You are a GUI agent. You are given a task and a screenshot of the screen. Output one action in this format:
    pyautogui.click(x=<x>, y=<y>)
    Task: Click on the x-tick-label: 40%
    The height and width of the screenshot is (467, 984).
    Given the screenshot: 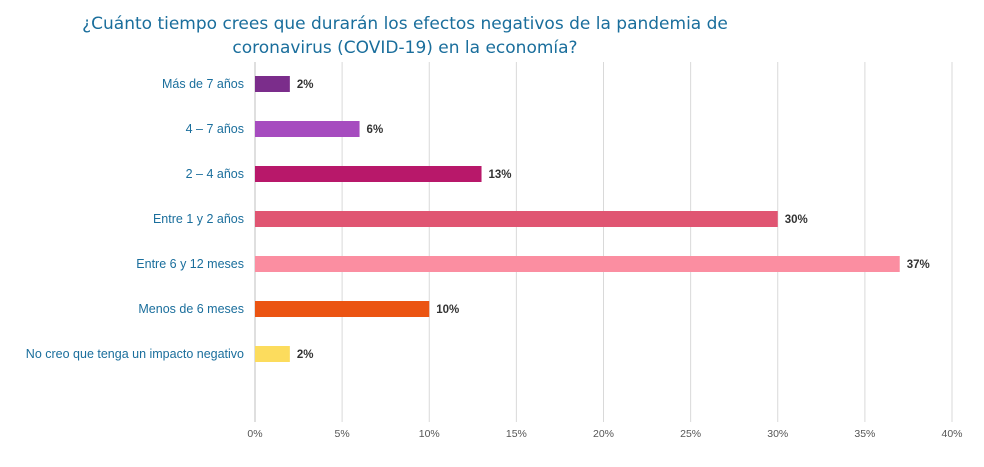 What is the action you would take?
    pyautogui.click(x=951, y=434)
    